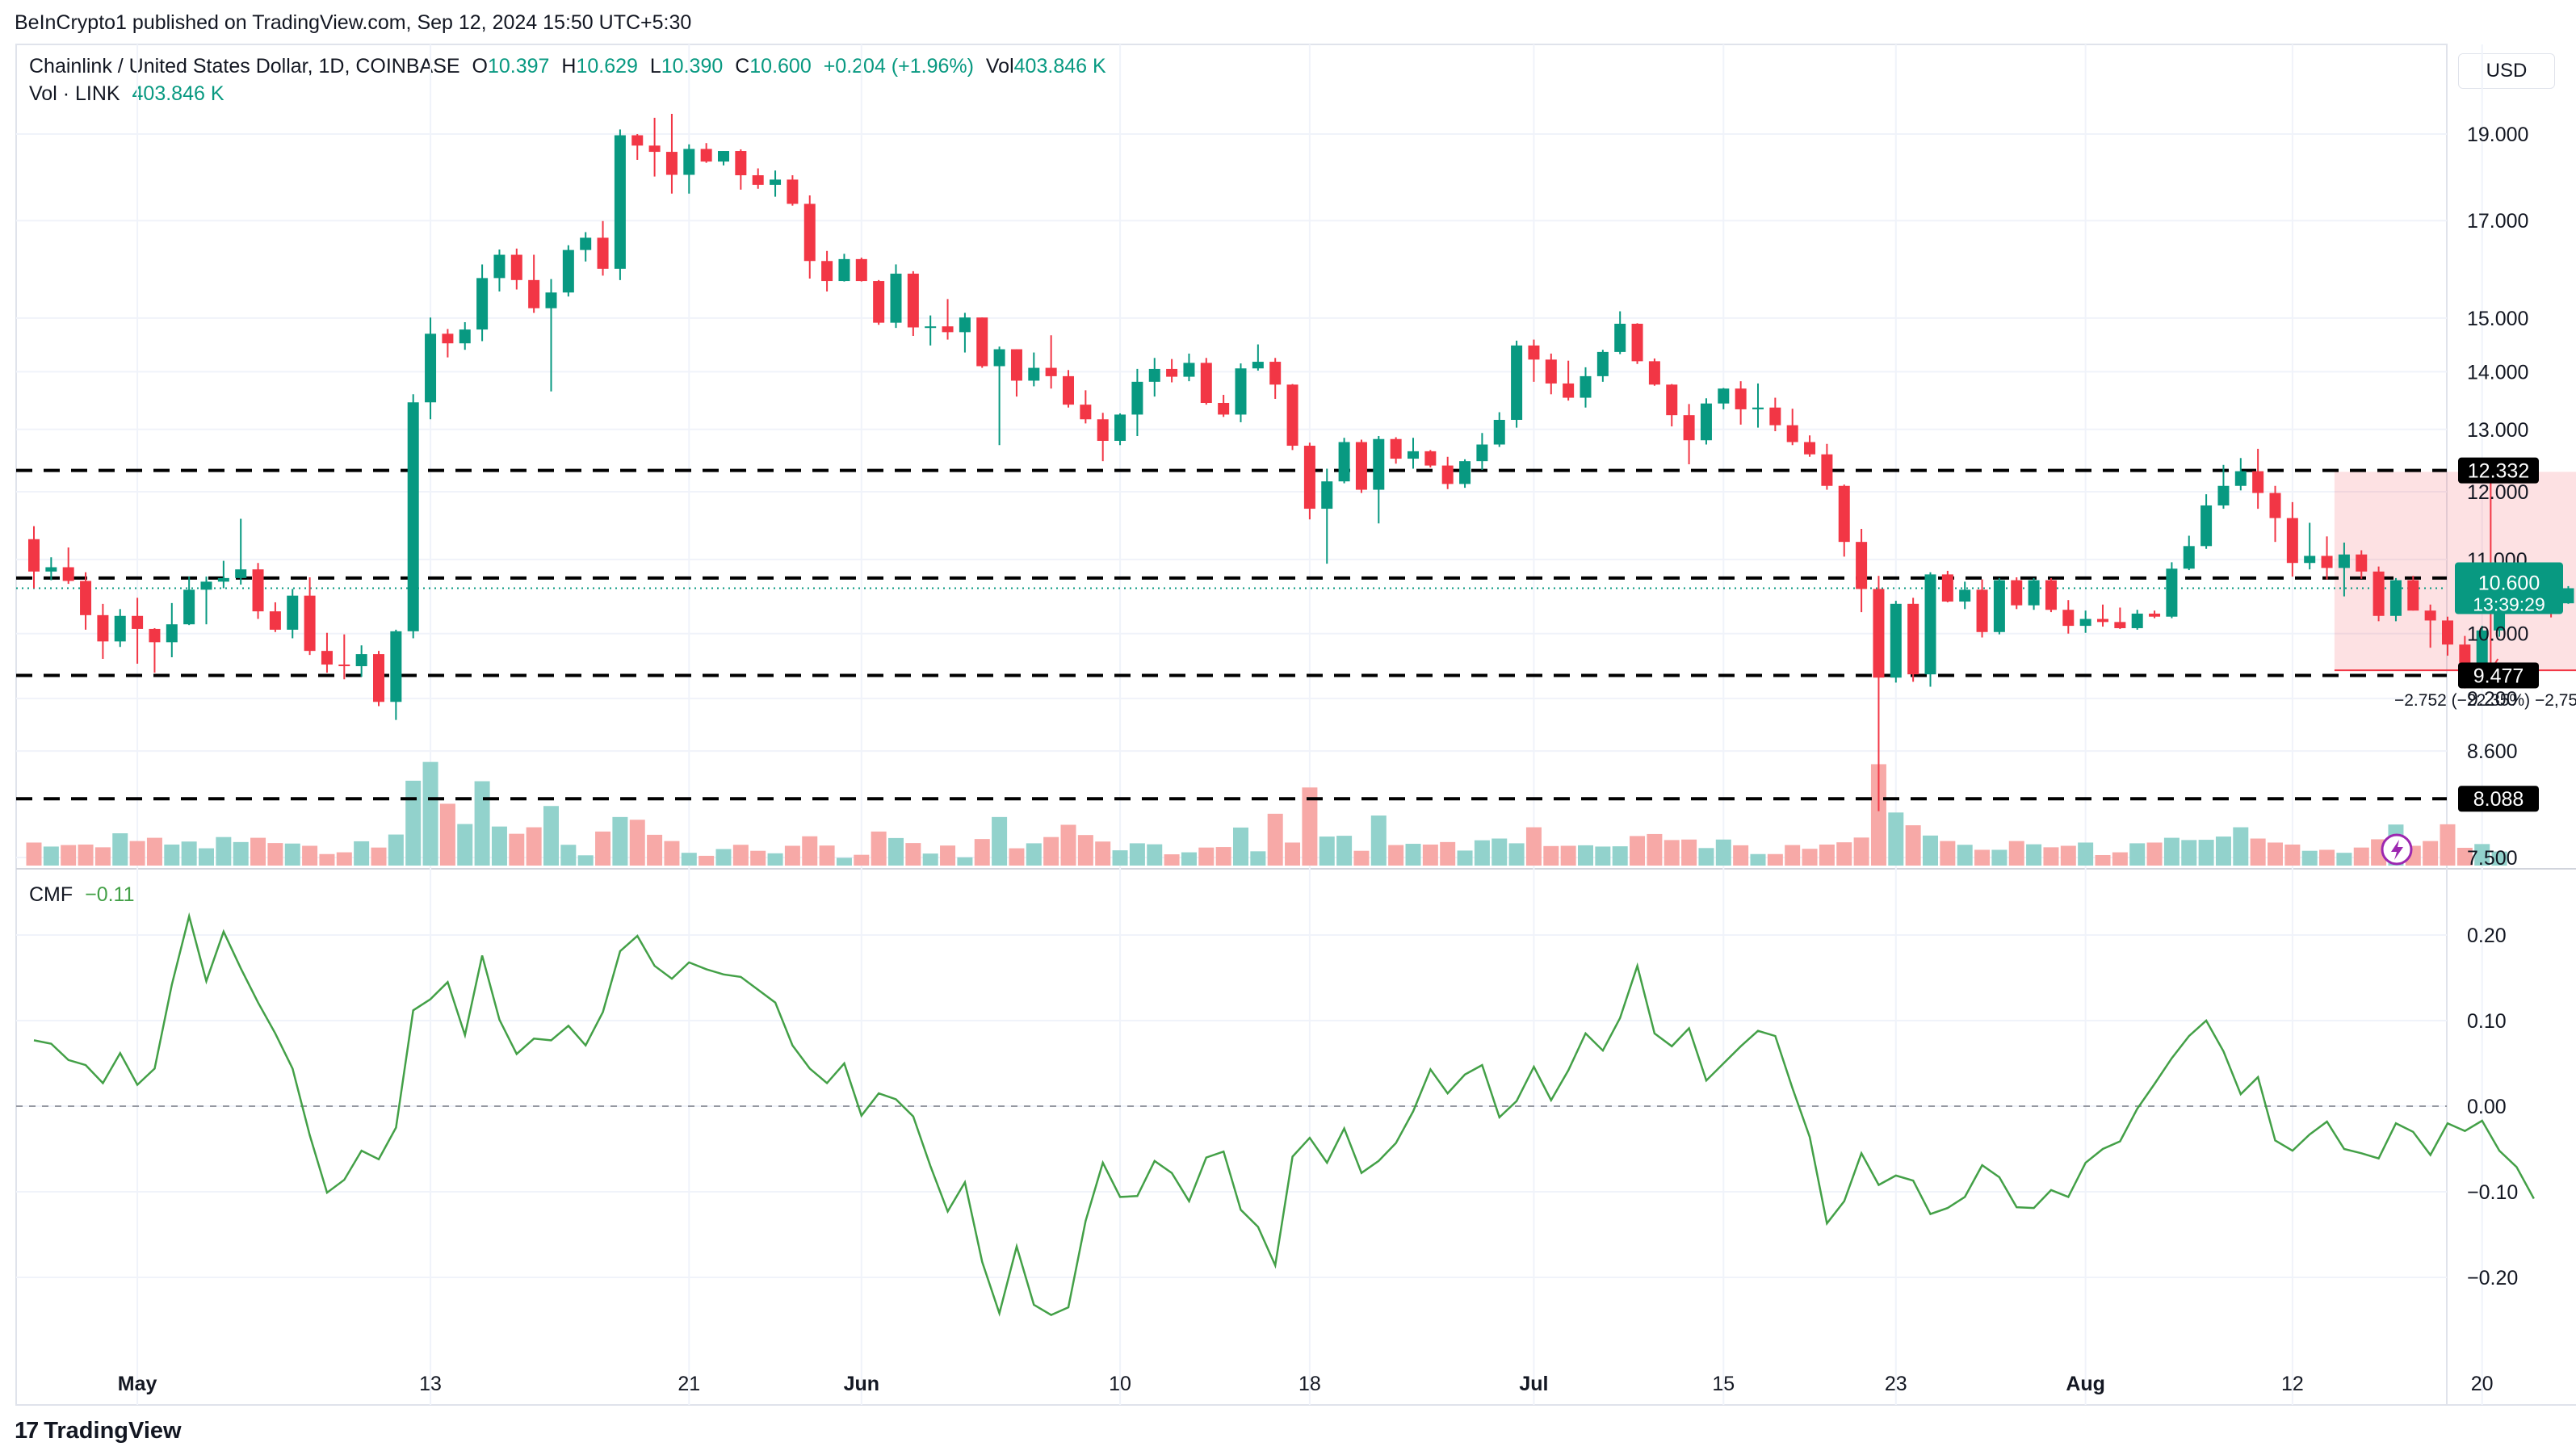 The height and width of the screenshot is (1455, 2576). I want to click on currency-button: USD, so click(2506, 71).